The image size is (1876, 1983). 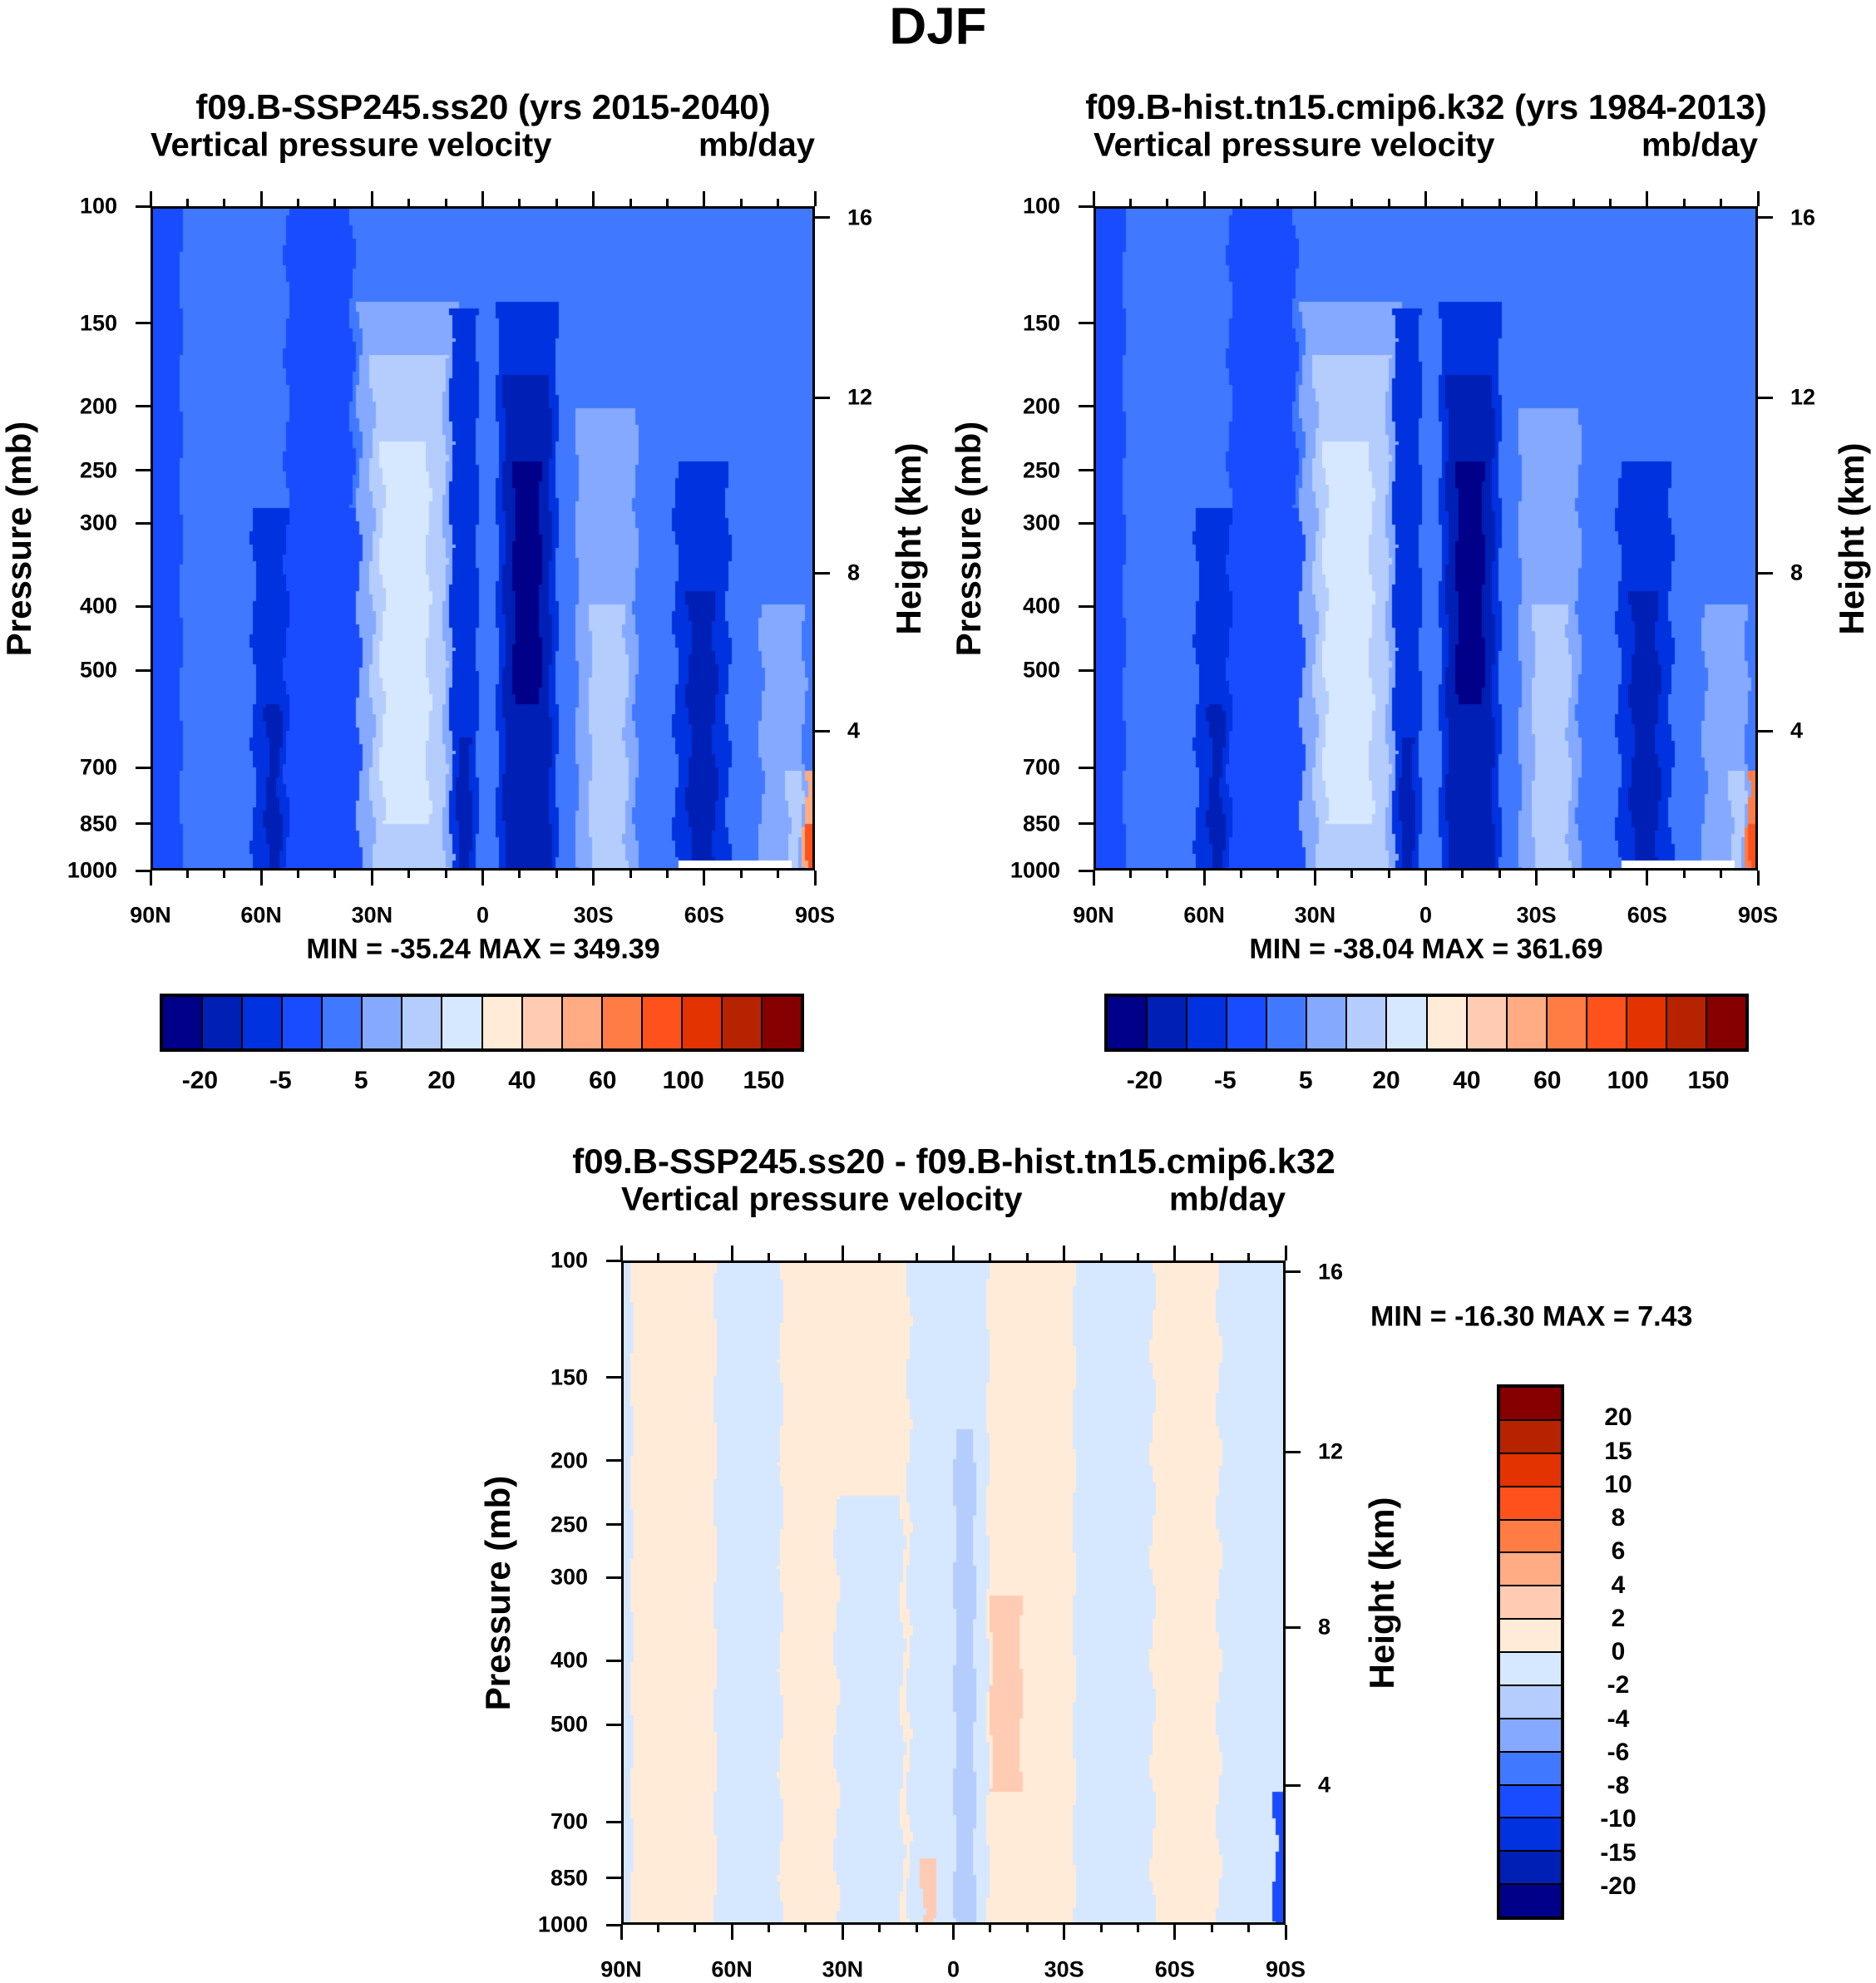 I want to click on y-tick-label: 850, so click(x=98, y=823).